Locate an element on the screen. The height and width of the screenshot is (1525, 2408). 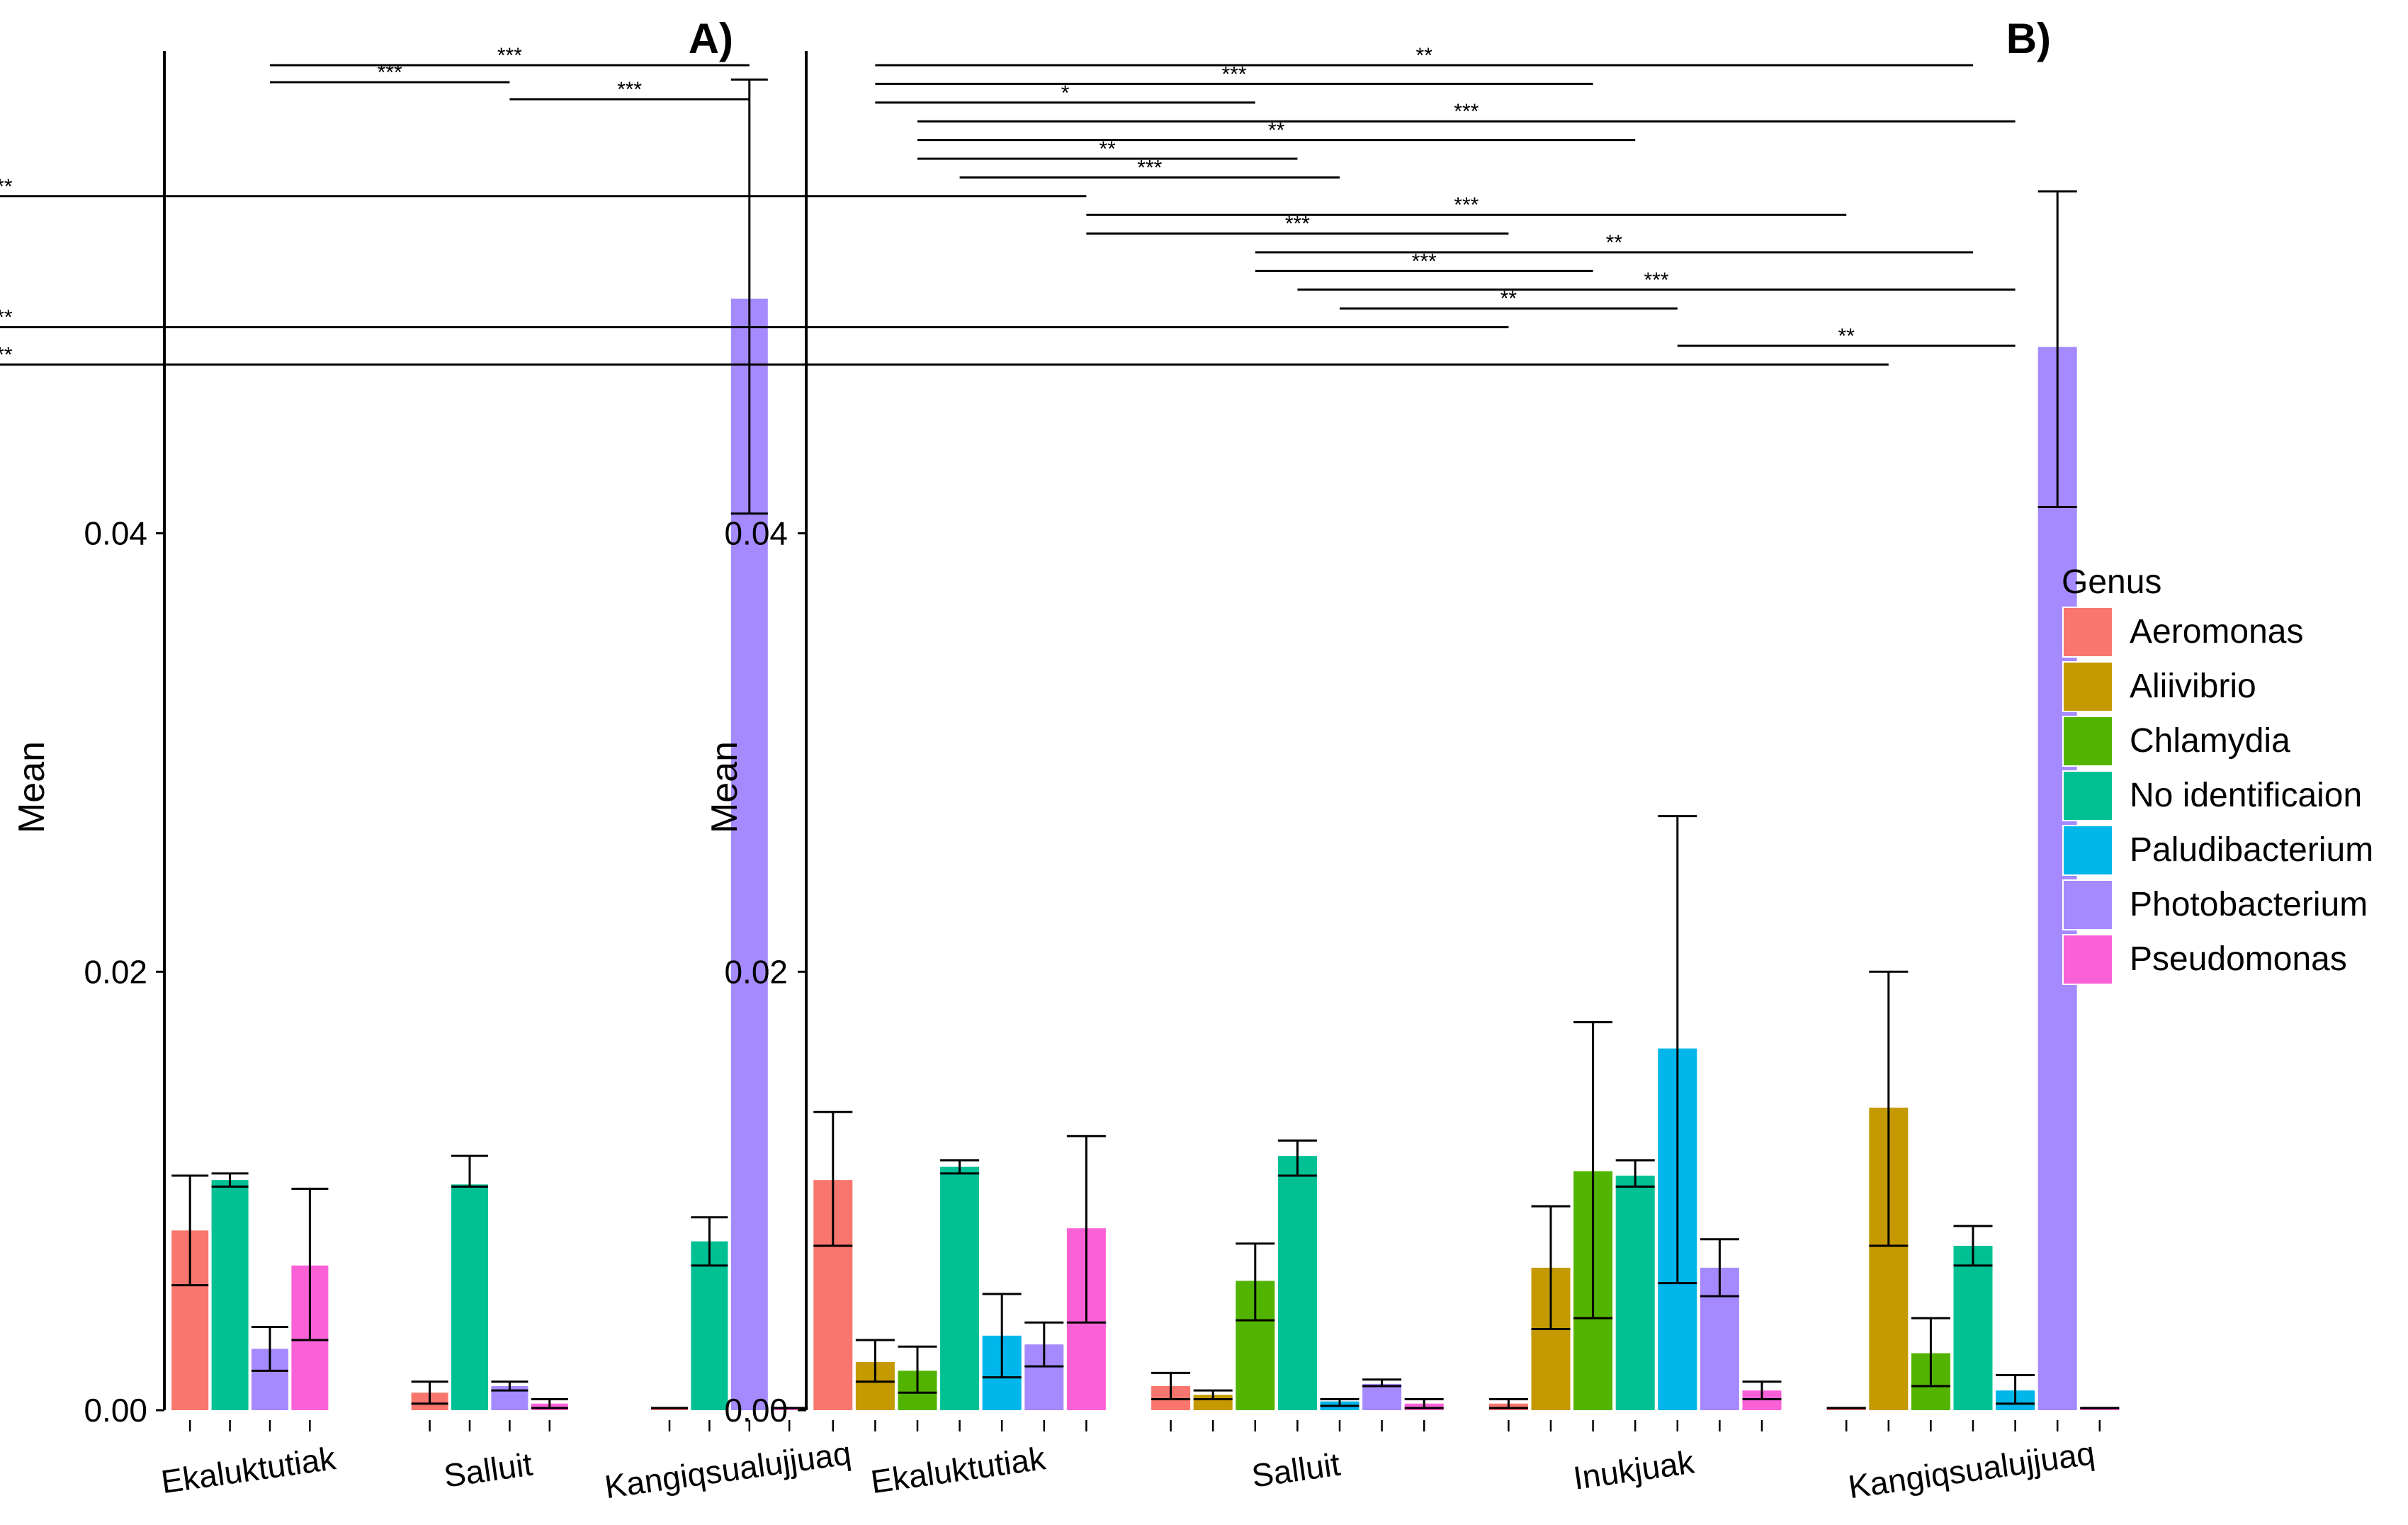
legend-swatch-pseudomonas is located at coordinates (2087, 959).